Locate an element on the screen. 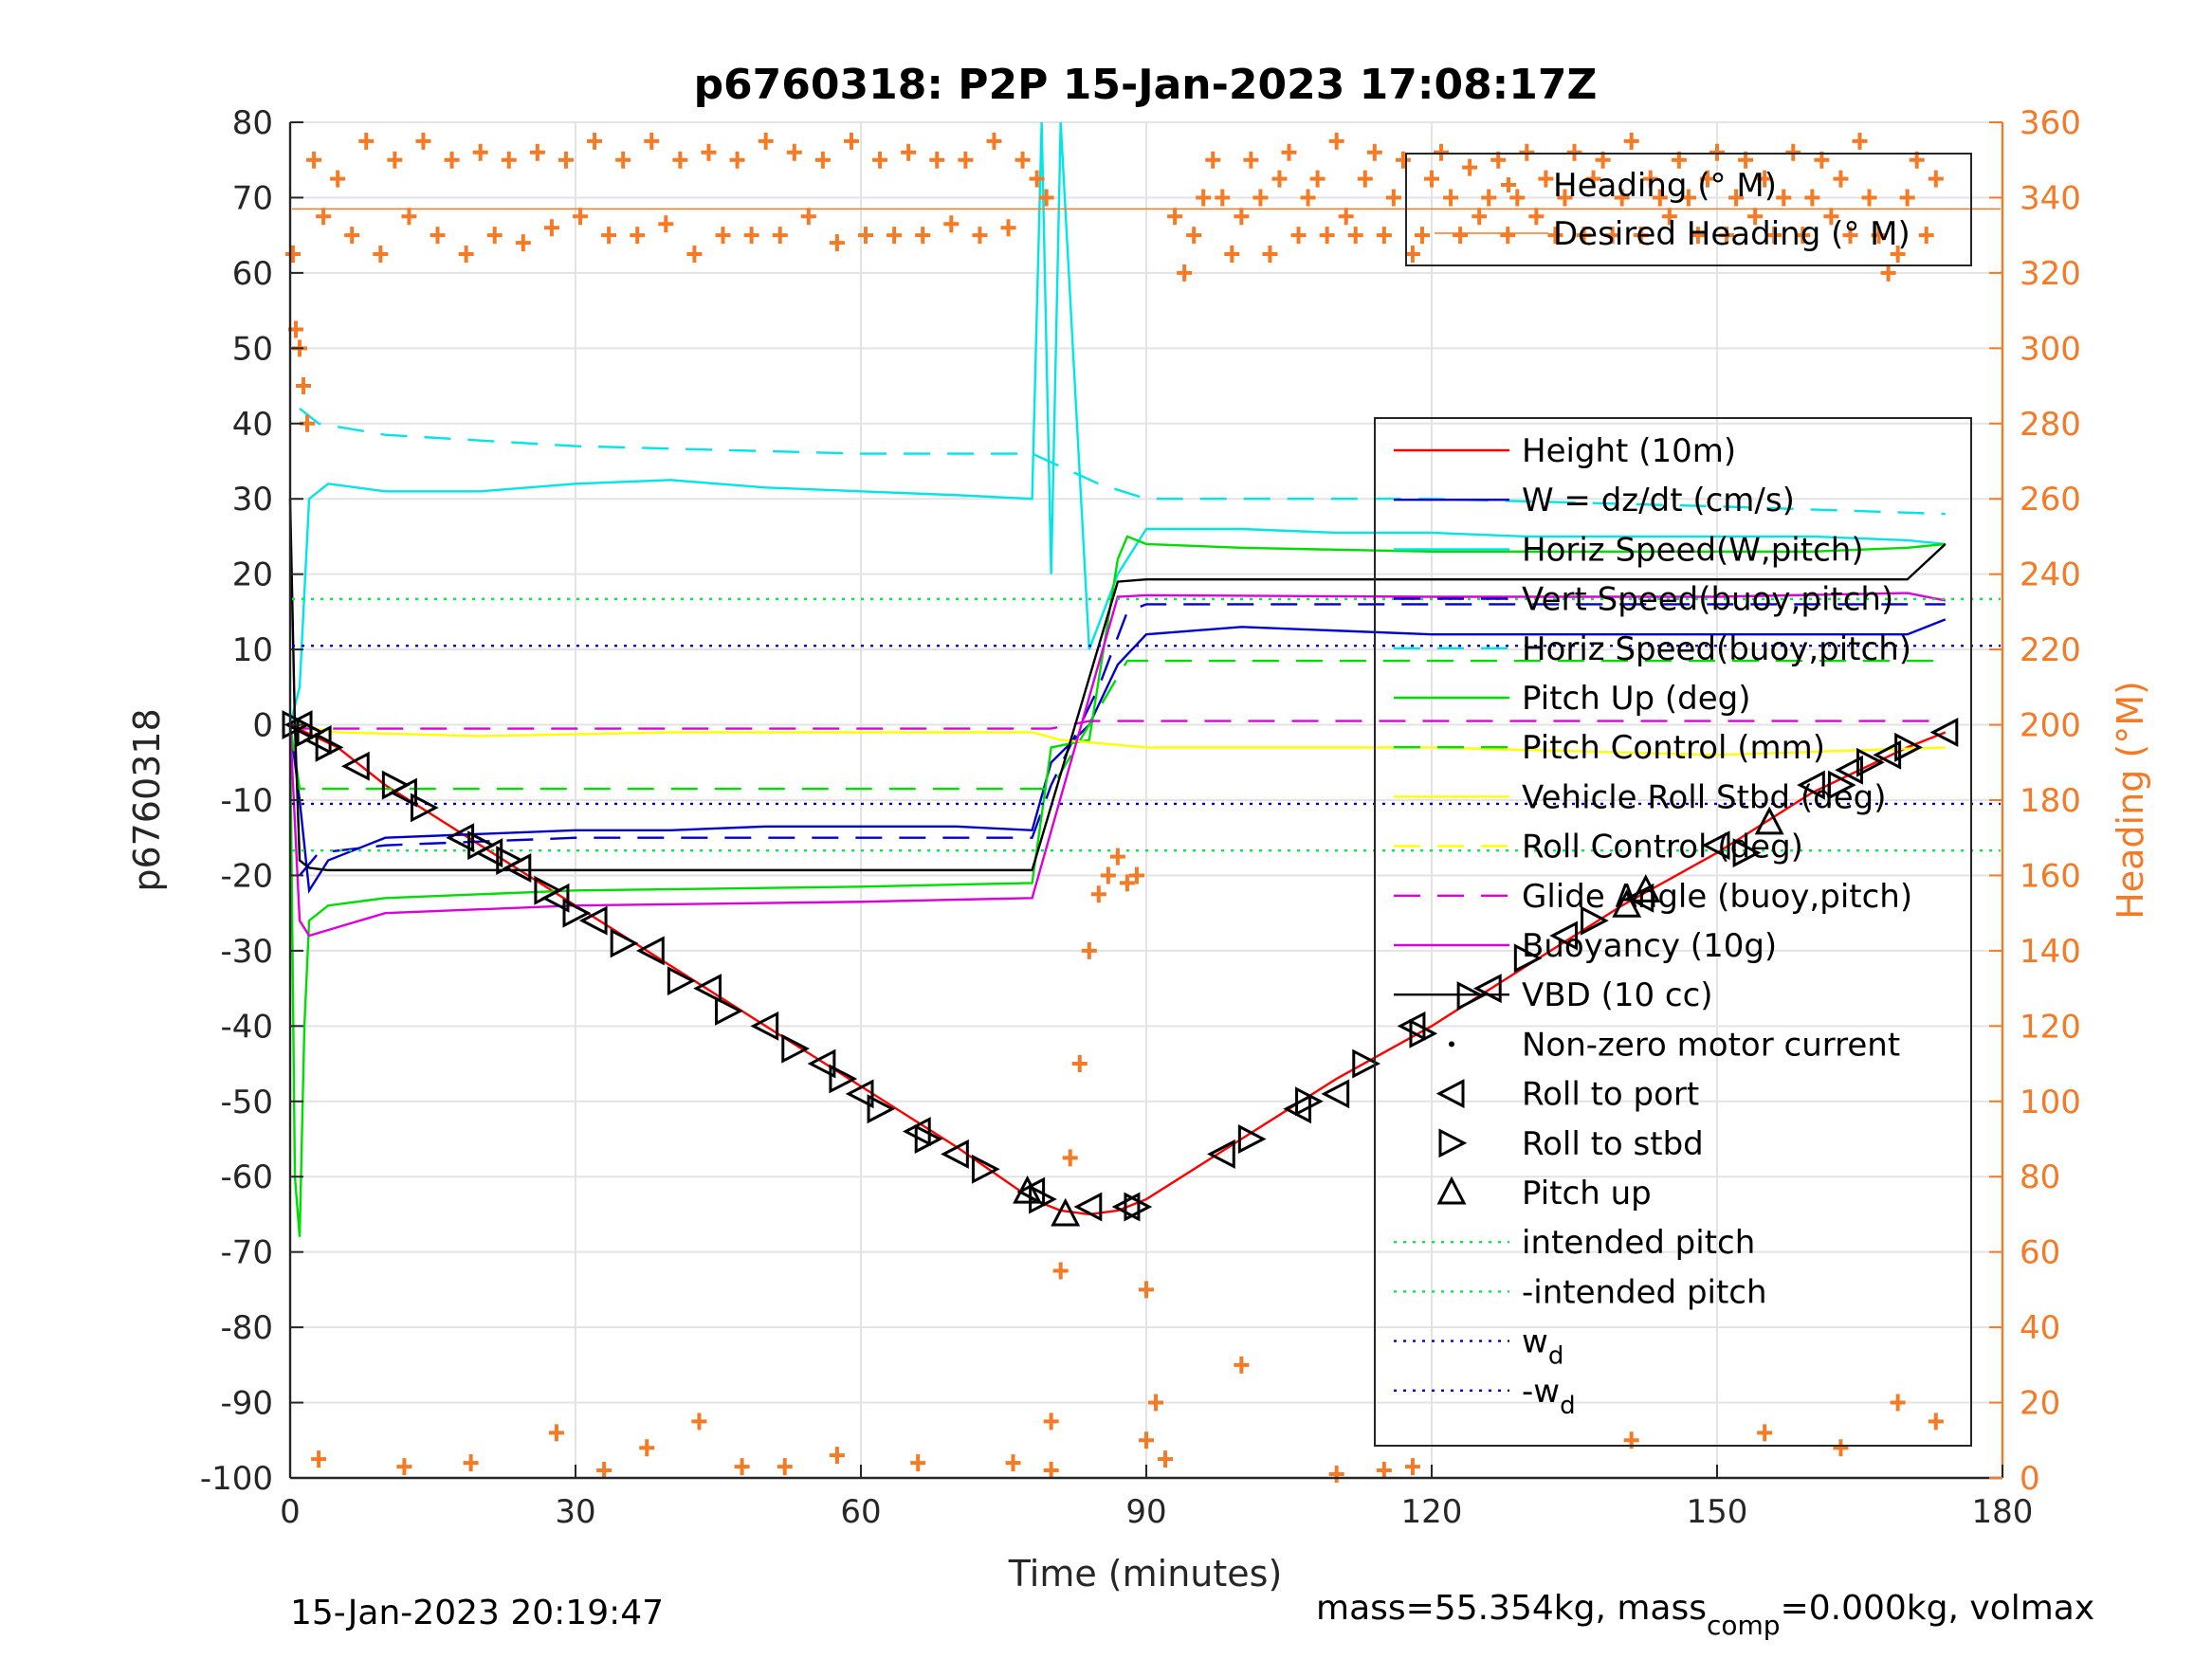 This screenshot has width=2212, height=1659. legend-label-main: -intended pitch is located at coordinates (1644, 1292).